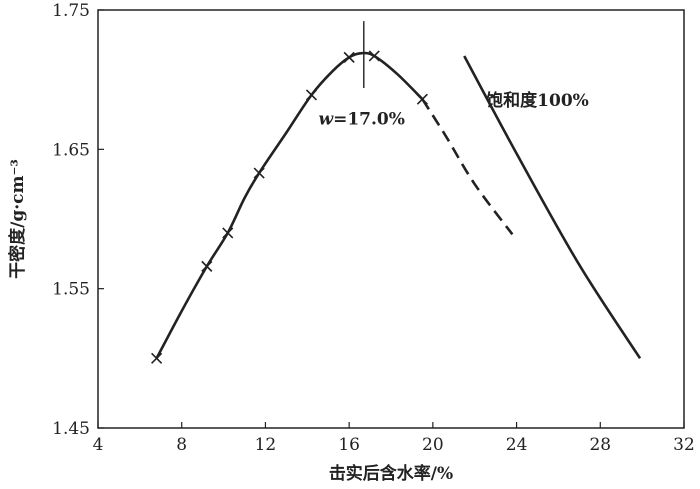 The width and height of the screenshot is (700, 489). Describe the element at coordinates (71, 290) in the screenshot. I see `y-tick-label: 1.55` at that location.